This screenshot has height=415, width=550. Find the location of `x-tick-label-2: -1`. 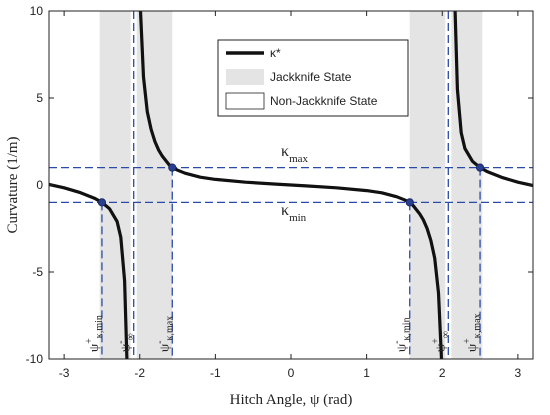

x-tick-label-2: -1 is located at coordinates (215, 373).